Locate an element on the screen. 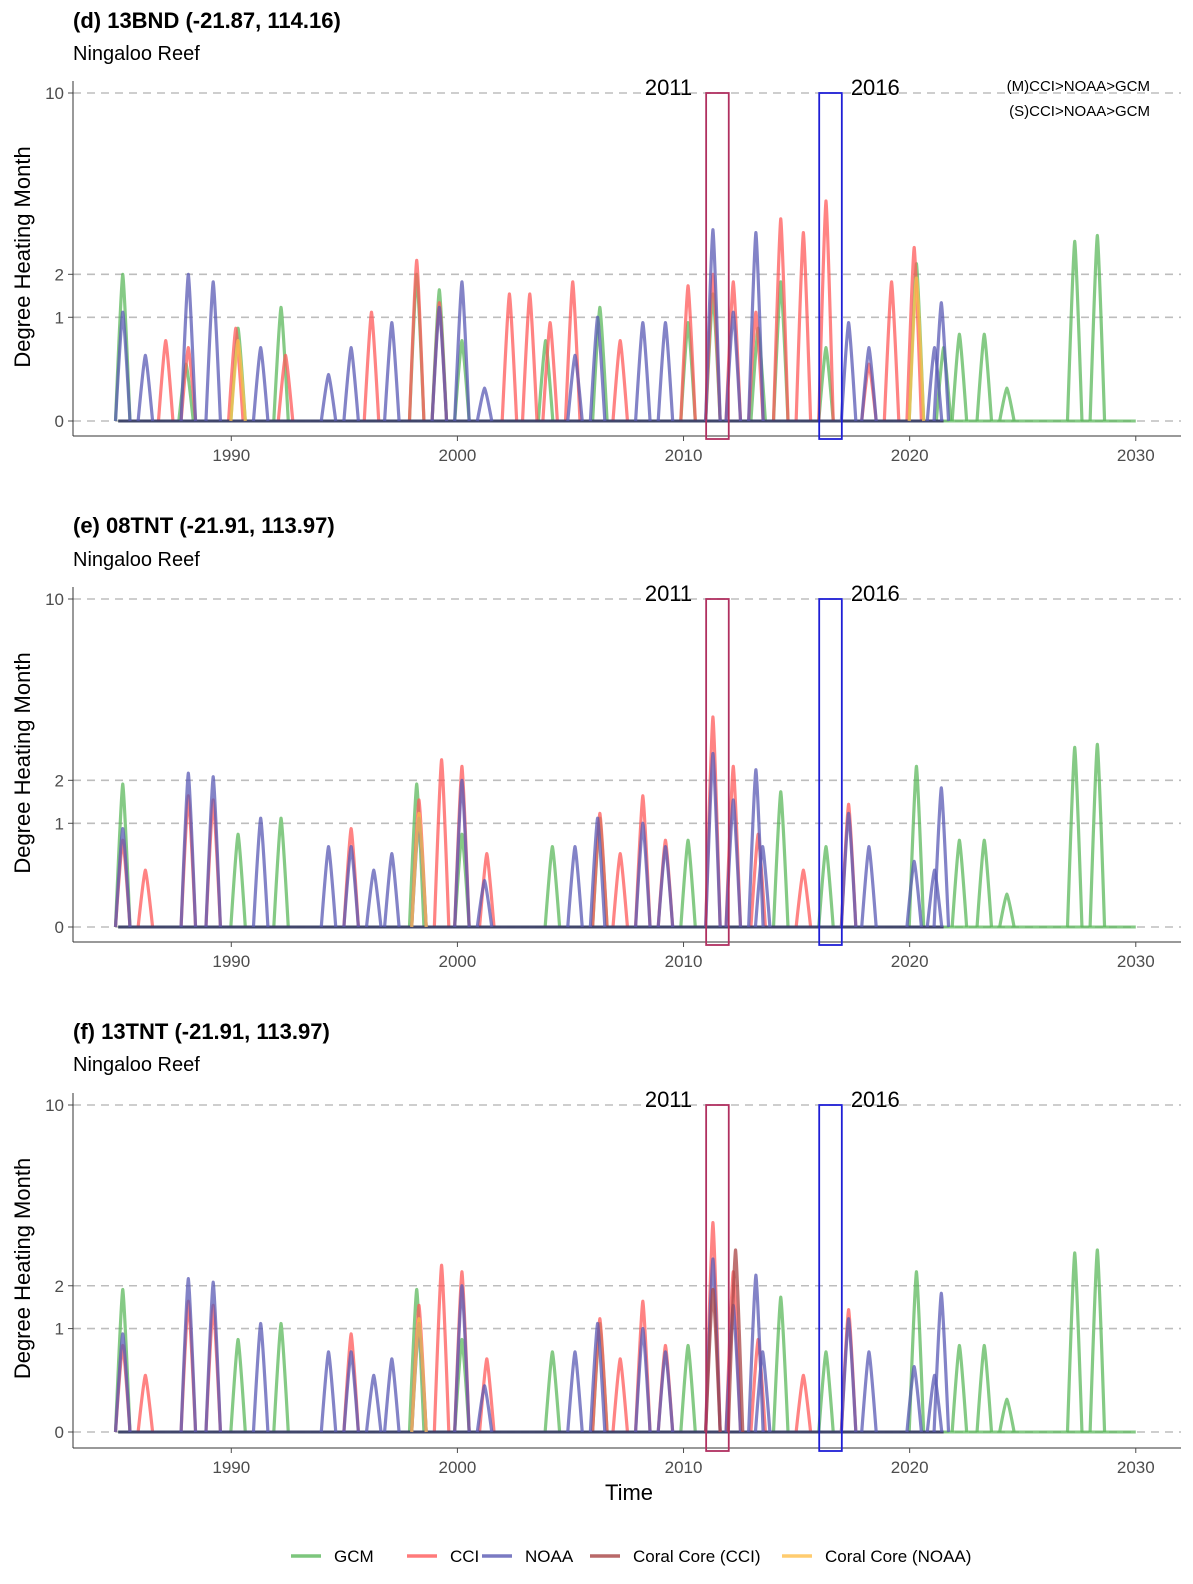 This screenshot has width=1193, height=1584. panel-note: (S)CCI>NOAA>GCM is located at coordinates (1079, 111).